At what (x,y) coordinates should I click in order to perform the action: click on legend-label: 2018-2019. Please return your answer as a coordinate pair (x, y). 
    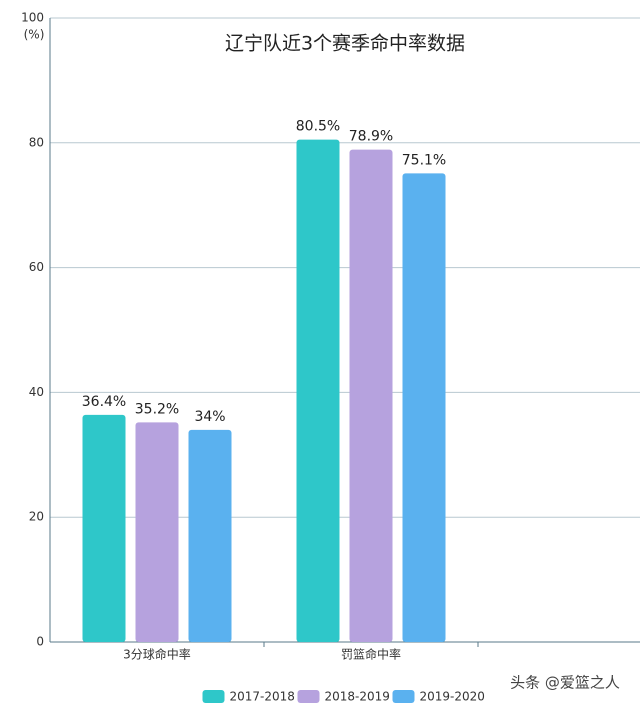
    Looking at the image, I should click on (357, 697).